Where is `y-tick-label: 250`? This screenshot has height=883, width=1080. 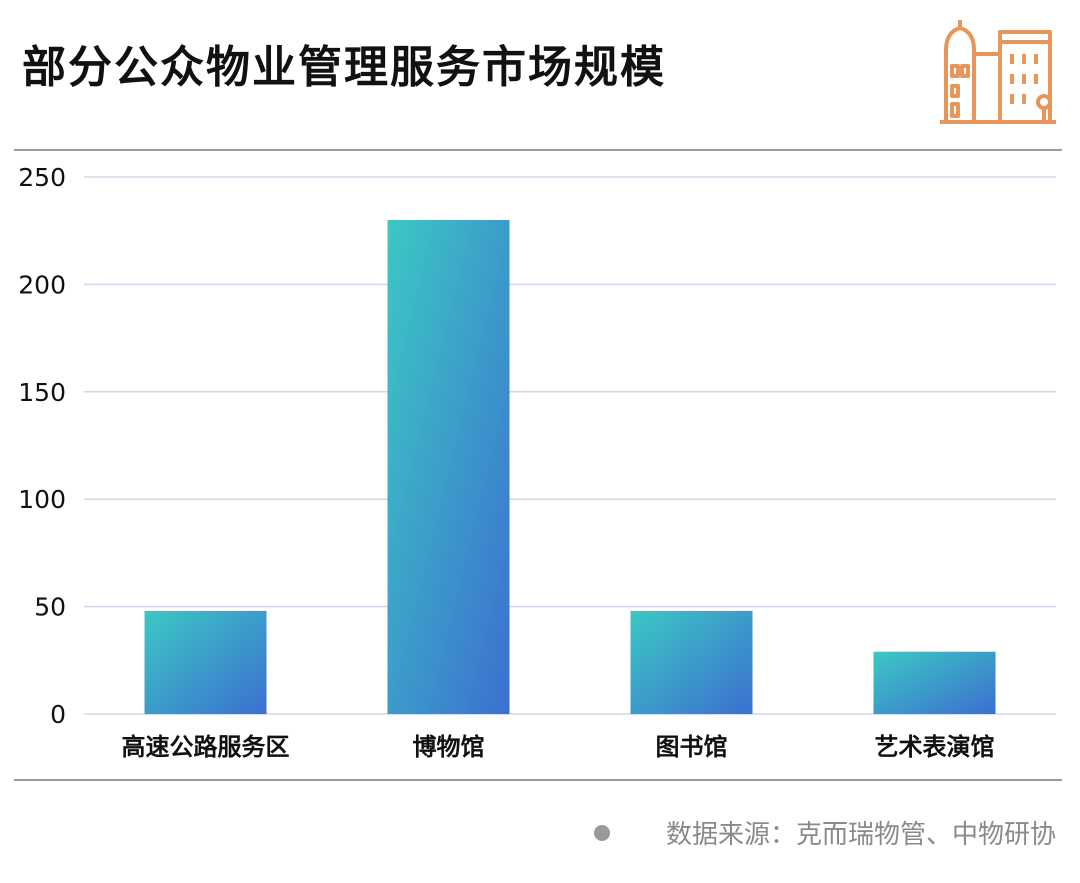
y-tick-label: 250 is located at coordinates (42, 177).